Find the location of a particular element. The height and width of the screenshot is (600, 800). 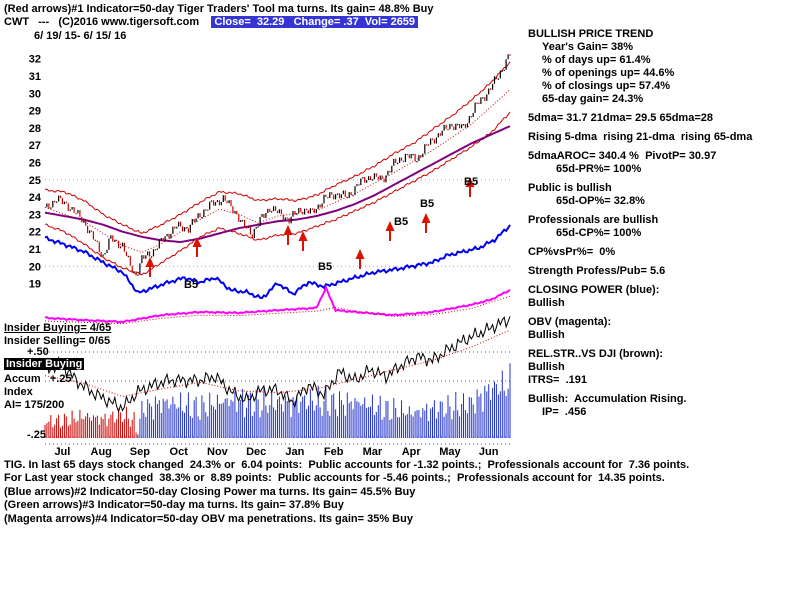

analysis-line: % of days up= 61.4% is located at coordinates (596, 60).